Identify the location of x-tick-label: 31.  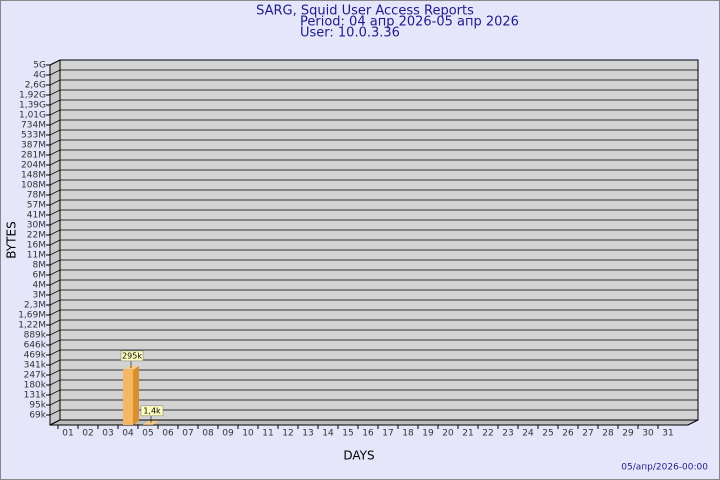
(667, 434).